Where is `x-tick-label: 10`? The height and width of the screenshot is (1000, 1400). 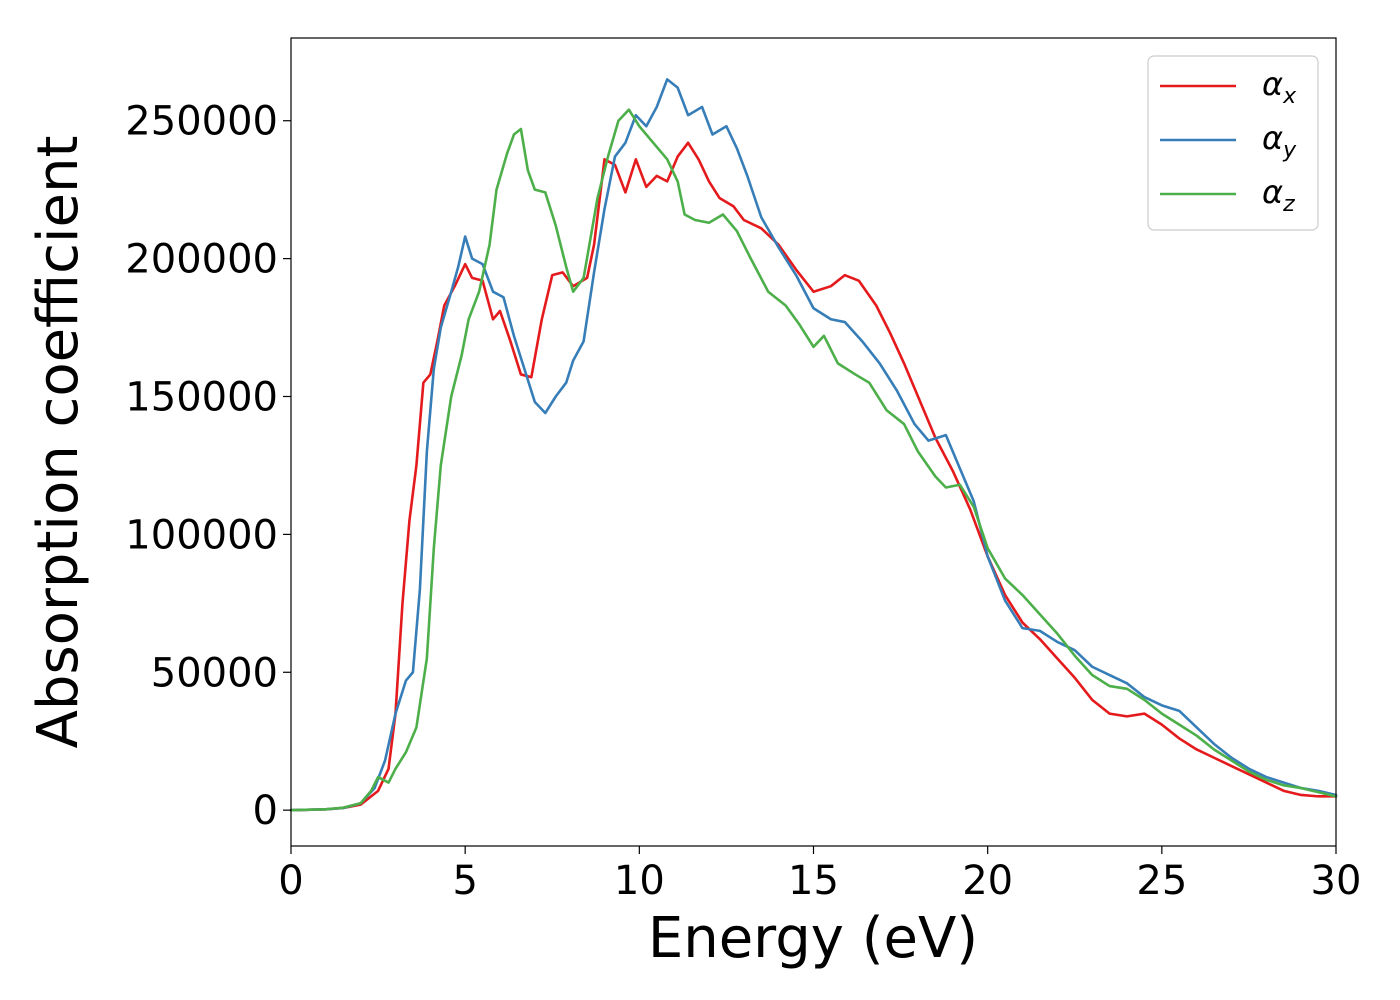 x-tick-label: 10 is located at coordinates (639, 881).